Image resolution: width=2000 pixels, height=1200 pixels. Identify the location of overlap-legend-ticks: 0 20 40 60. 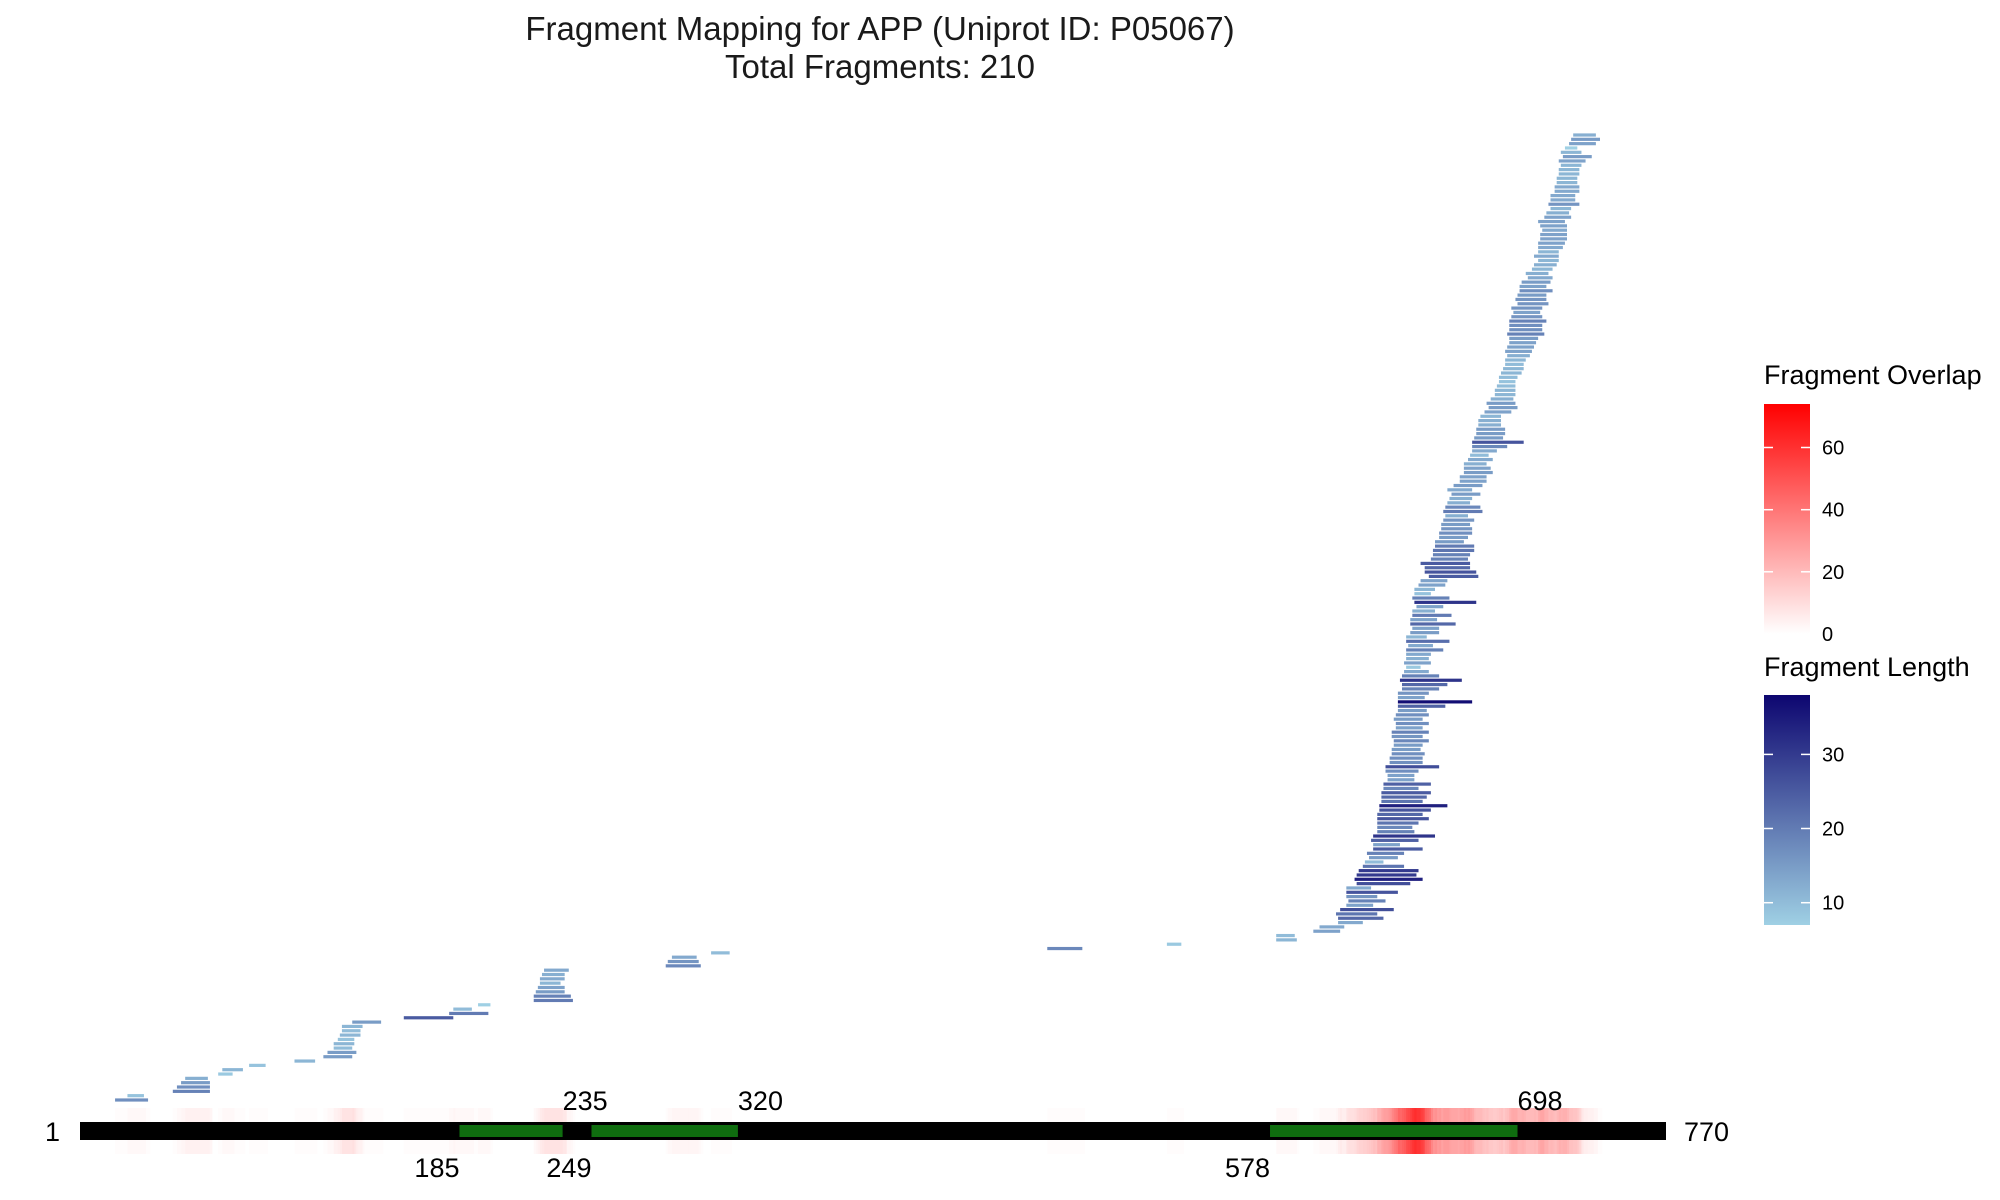
(1804, 542).